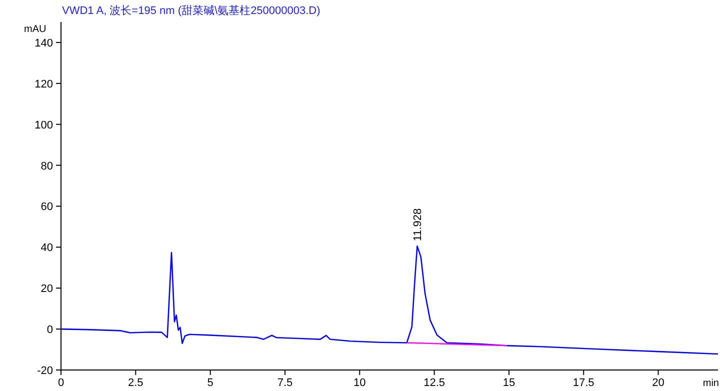 The image size is (720, 391). I want to click on x-tick-label: 20, so click(658, 383).